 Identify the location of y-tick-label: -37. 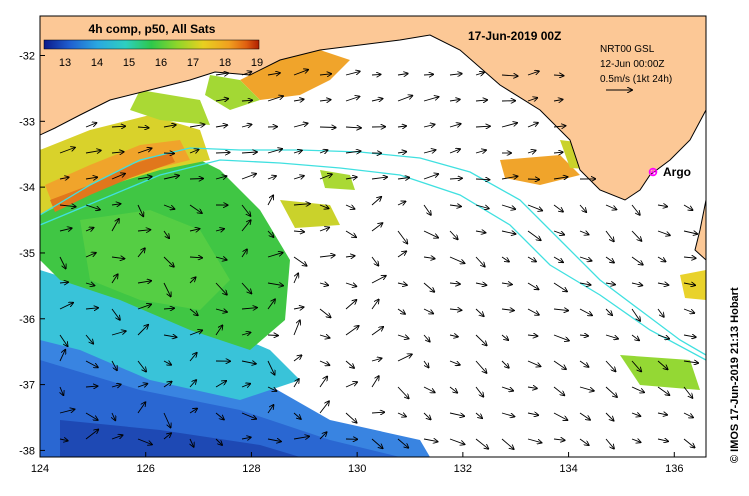
(27, 386).